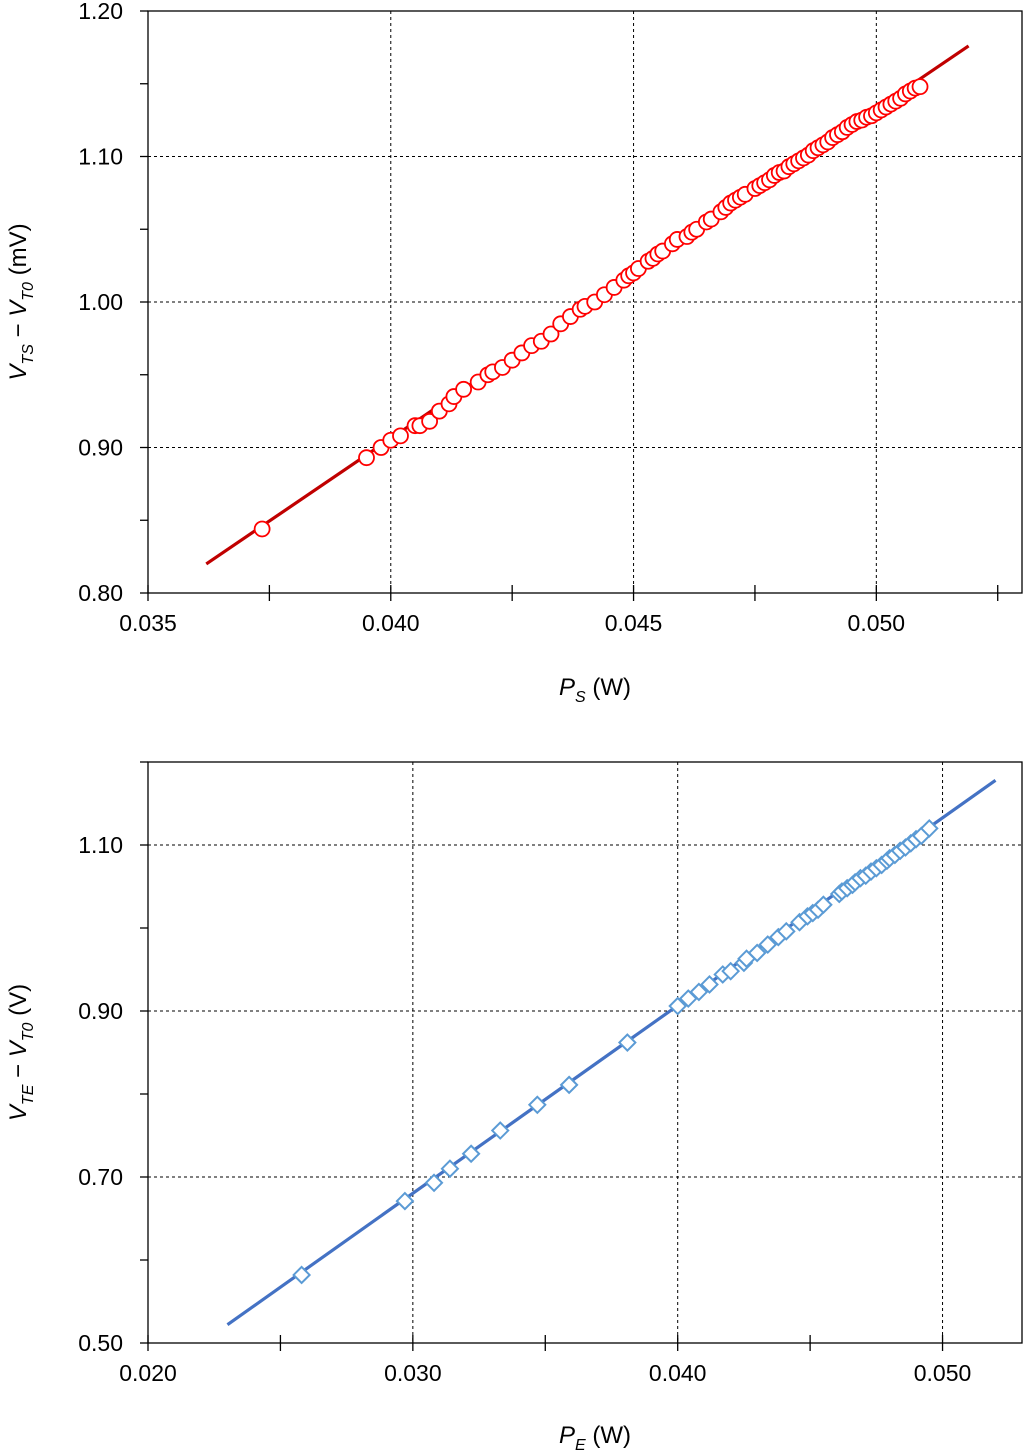 Image resolution: width=1025 pixels, height=1452 pixels. Describe the element at coordinates (148, 623) in the screenshot. I see `x-tick-label: 0.035` at that location.